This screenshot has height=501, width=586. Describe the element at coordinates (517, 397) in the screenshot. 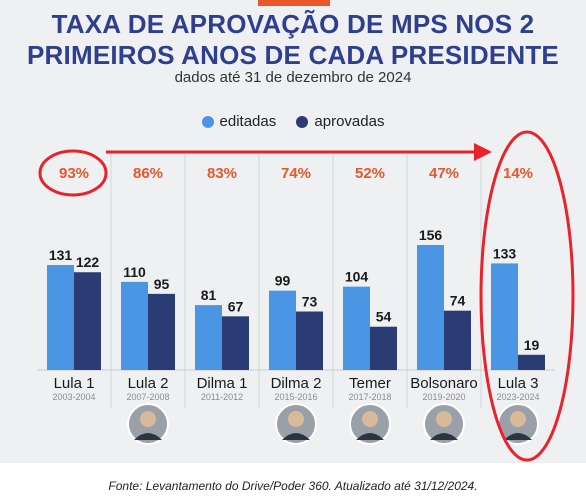

I see `period-label-lula-3: 2023-2024` at that location.